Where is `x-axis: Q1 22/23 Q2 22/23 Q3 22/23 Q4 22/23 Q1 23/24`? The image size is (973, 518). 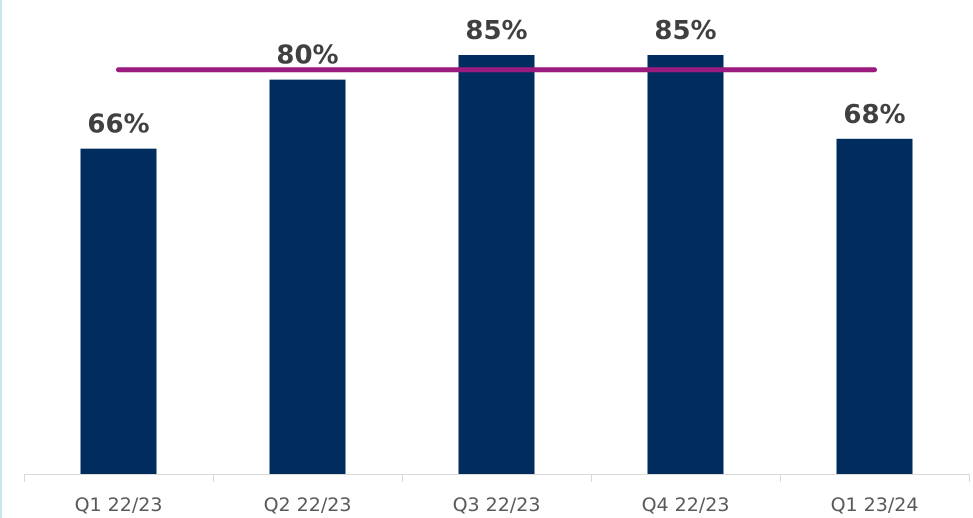 x-axis: Q1 22/23 Q2 22/23 Q3 22/23 Q4 22/23 Q1 23/24 is located at coordinates (497, 495).